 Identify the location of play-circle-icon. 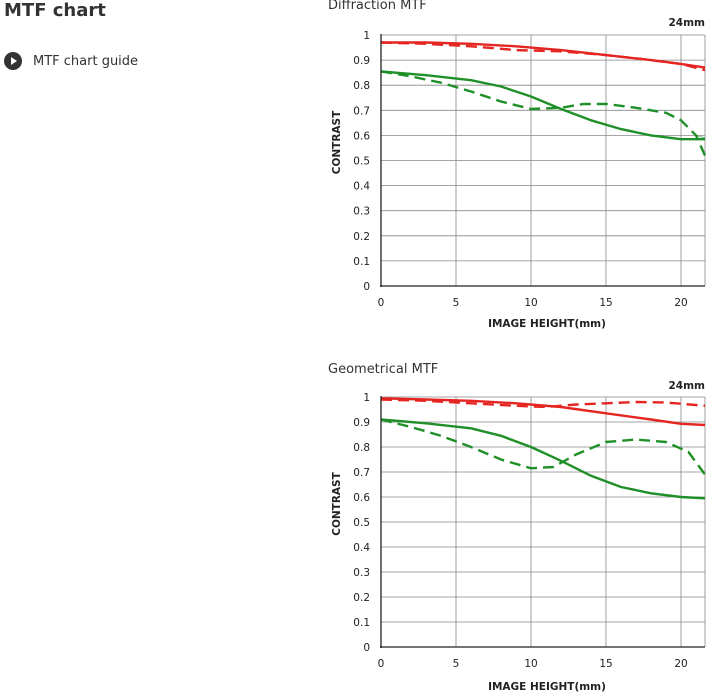
(13, 61).